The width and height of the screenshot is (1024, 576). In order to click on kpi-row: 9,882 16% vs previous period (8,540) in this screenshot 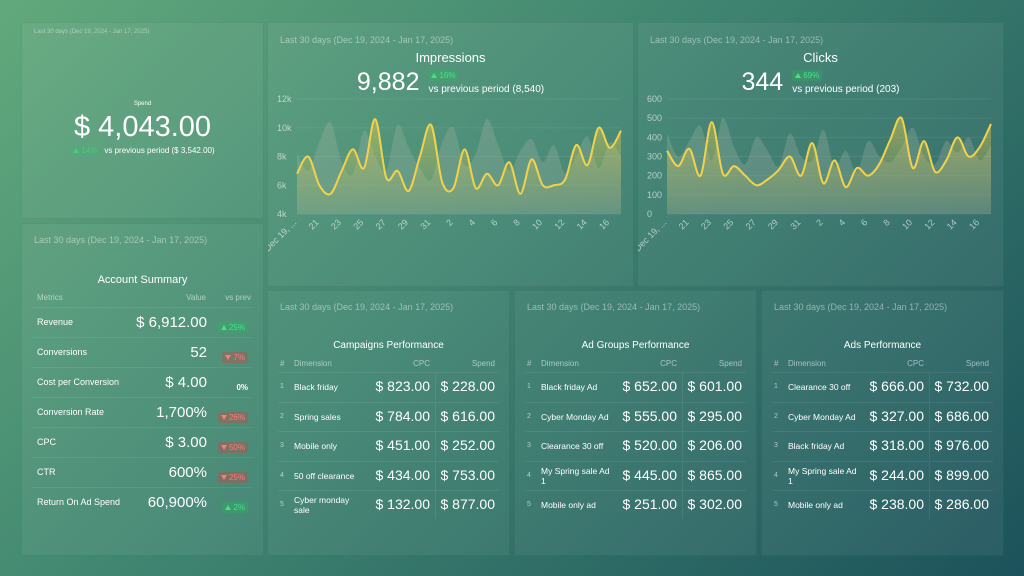, I will do `click(450, 82)`.